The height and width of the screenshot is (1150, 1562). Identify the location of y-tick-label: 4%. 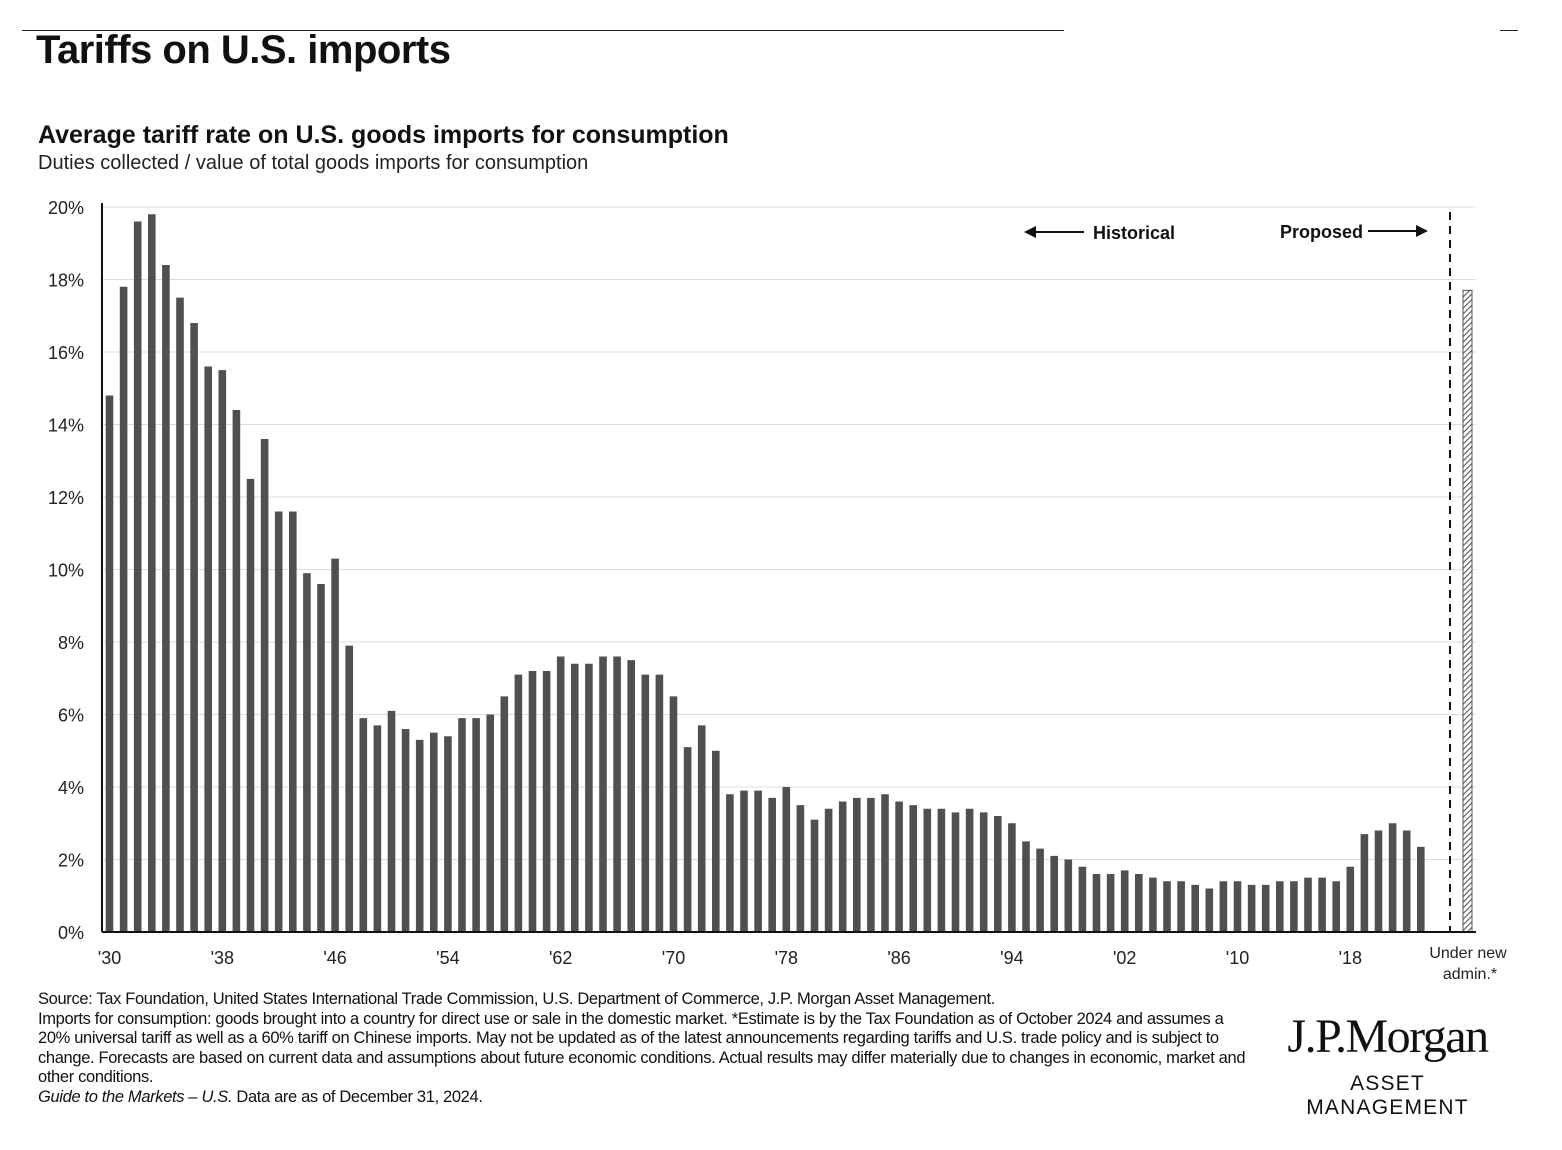
(71, 788).